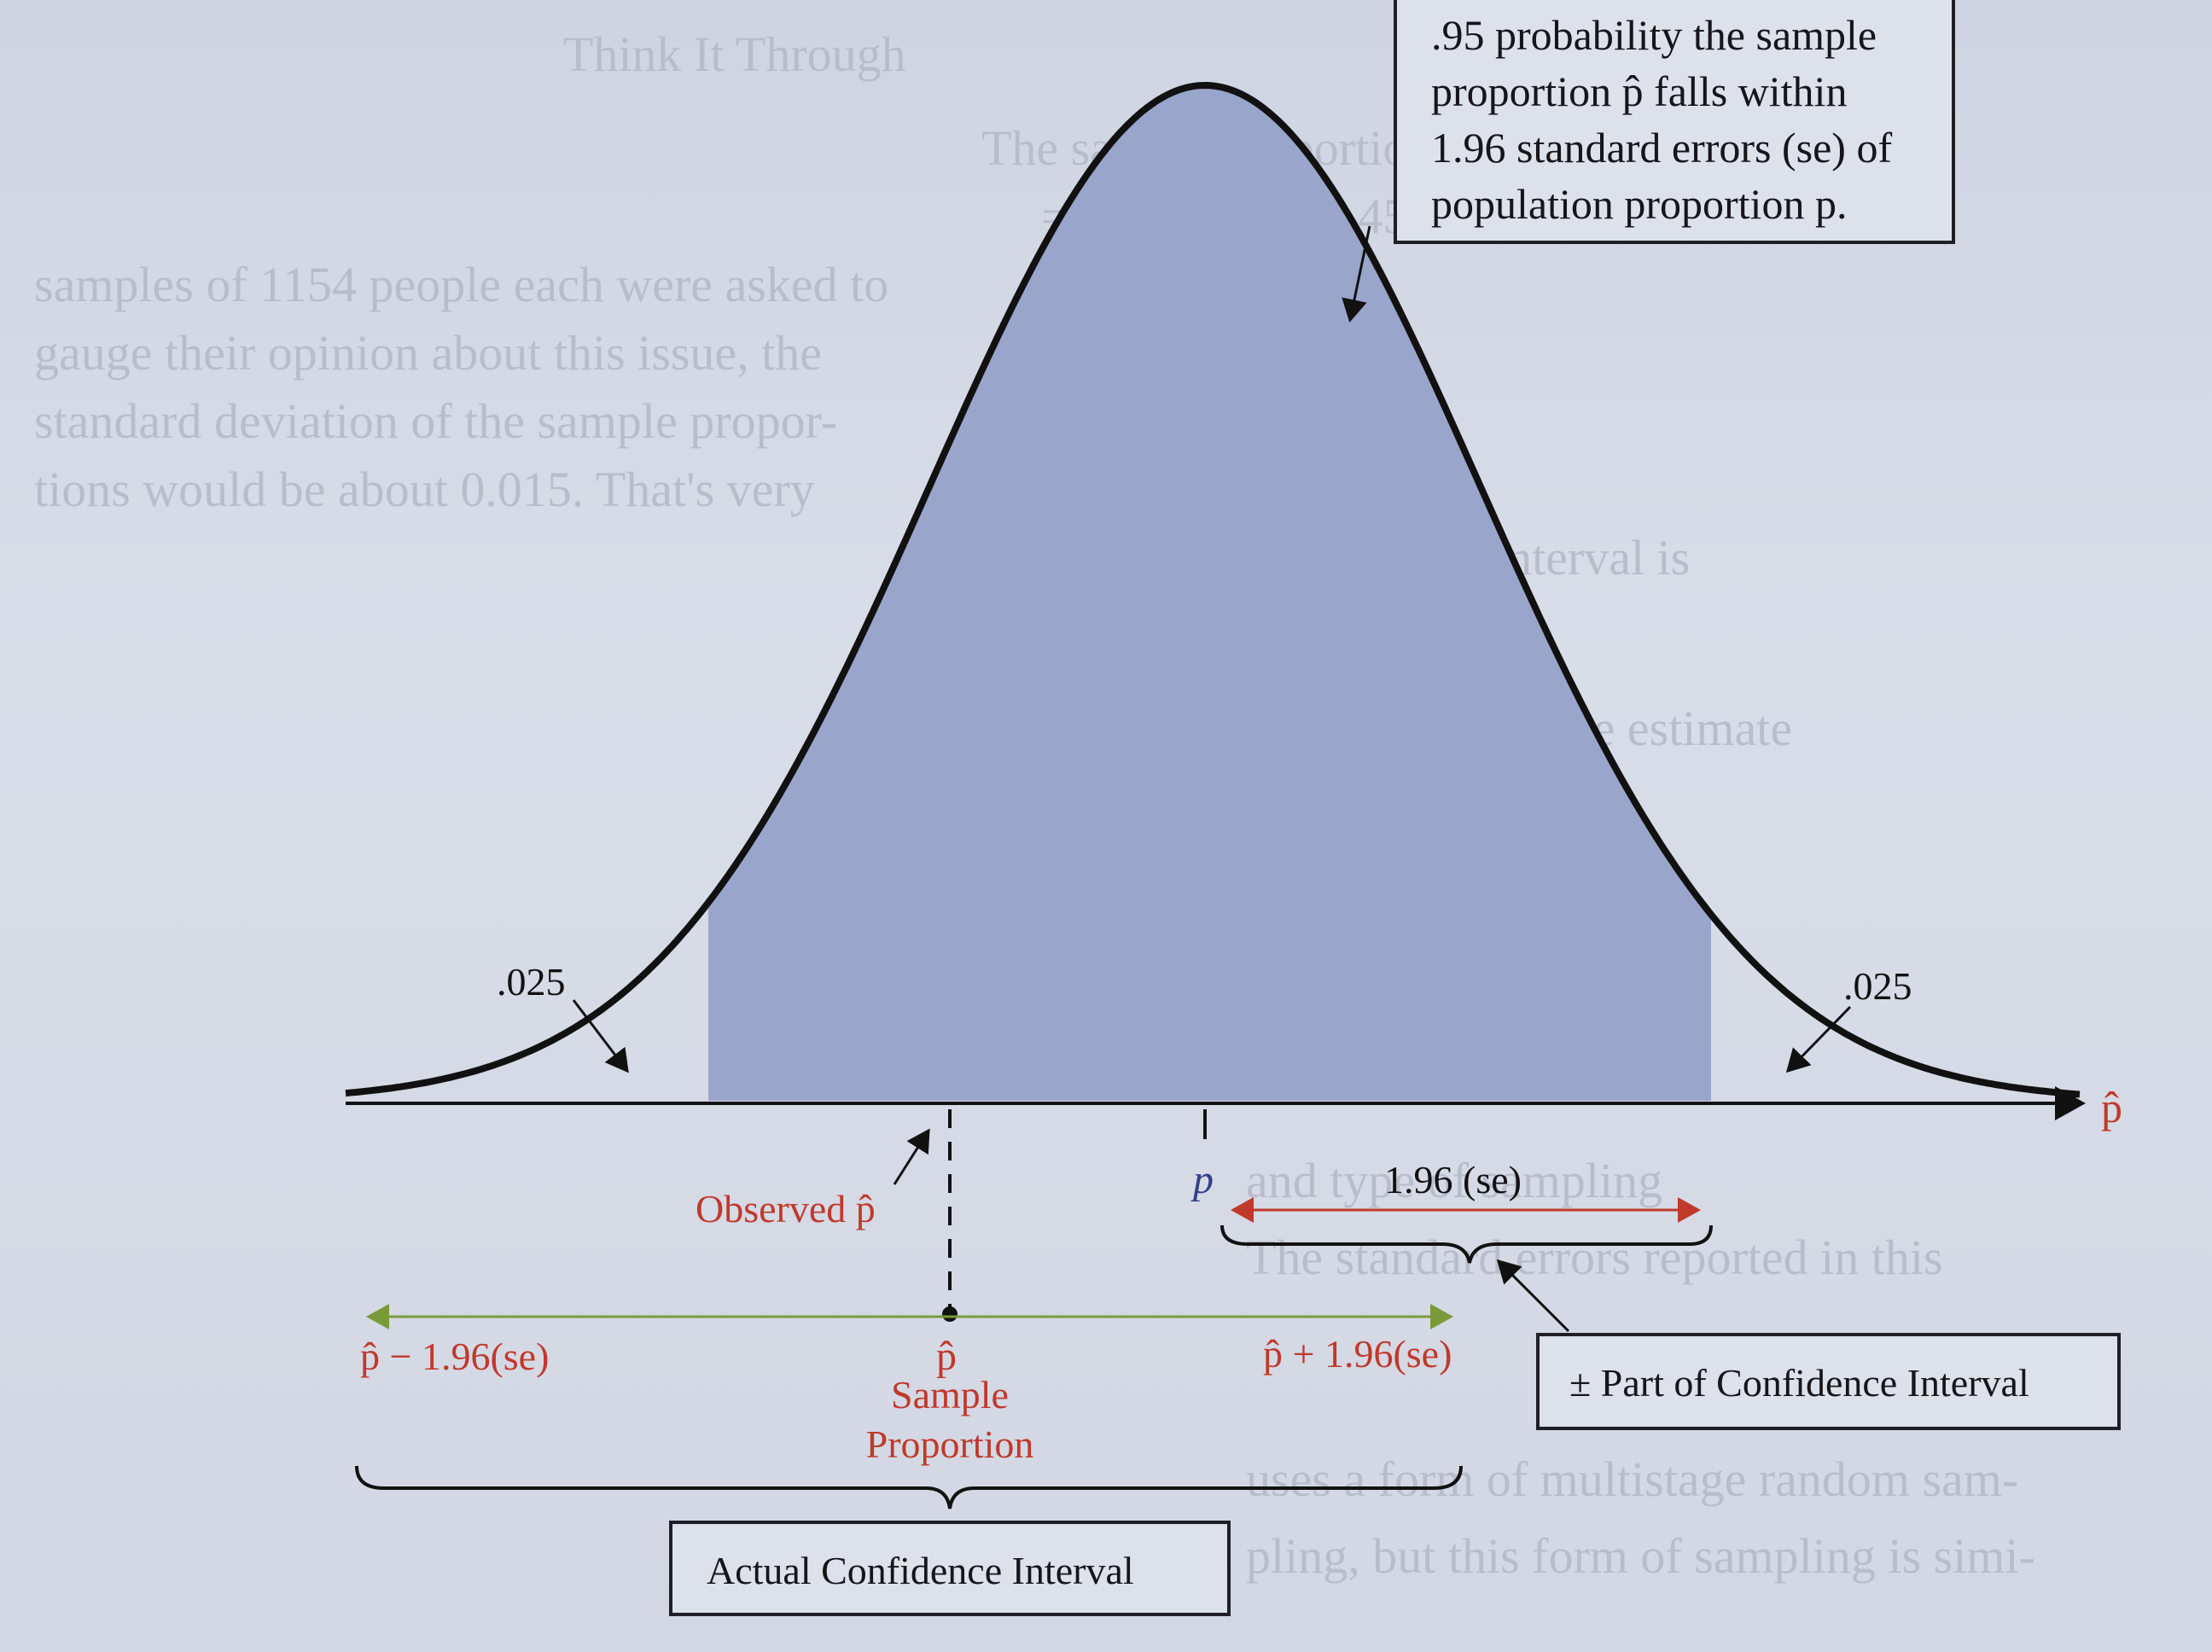 This screenshot has width=2212, height=1652. Describe the element at coordinates (1818, 1039) in the screenshot. I see `right-tail-arrow` at that location.